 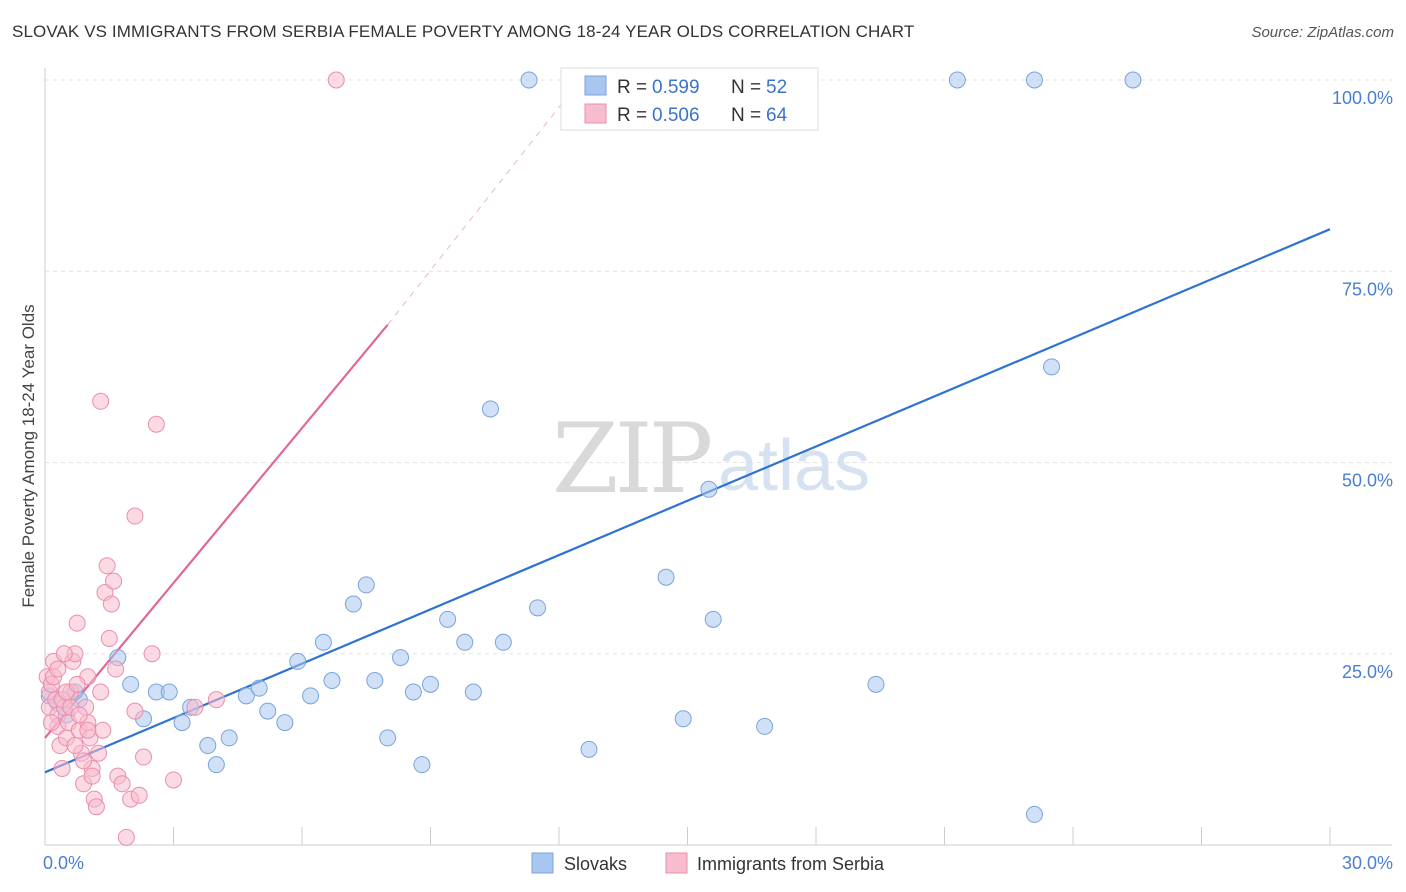 I want to click on legend-n-label-slovaks: N =, so click(x=746, y=87).